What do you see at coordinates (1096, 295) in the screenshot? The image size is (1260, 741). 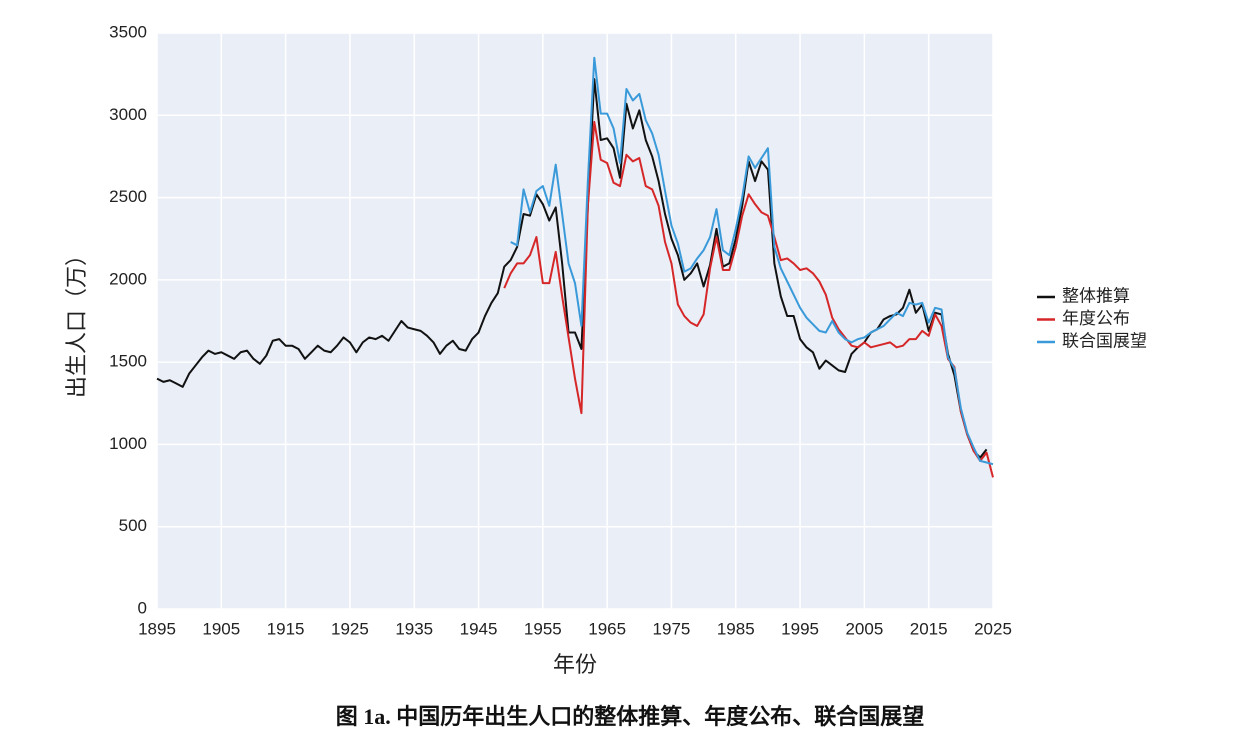 I see `legend-label: 整体推算` at bounding box center [1096, 295].